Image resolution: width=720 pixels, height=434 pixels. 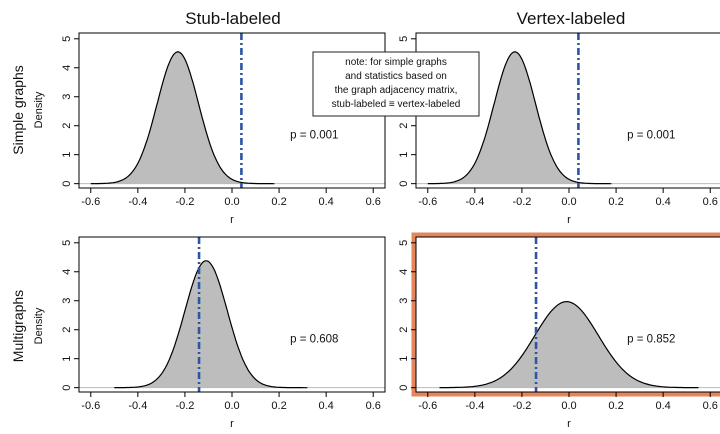 What do you see at coordinates (18, 326) in the screenshot?
I see `row-title-multi: Multigraphs` at bounding box center [18, 326].